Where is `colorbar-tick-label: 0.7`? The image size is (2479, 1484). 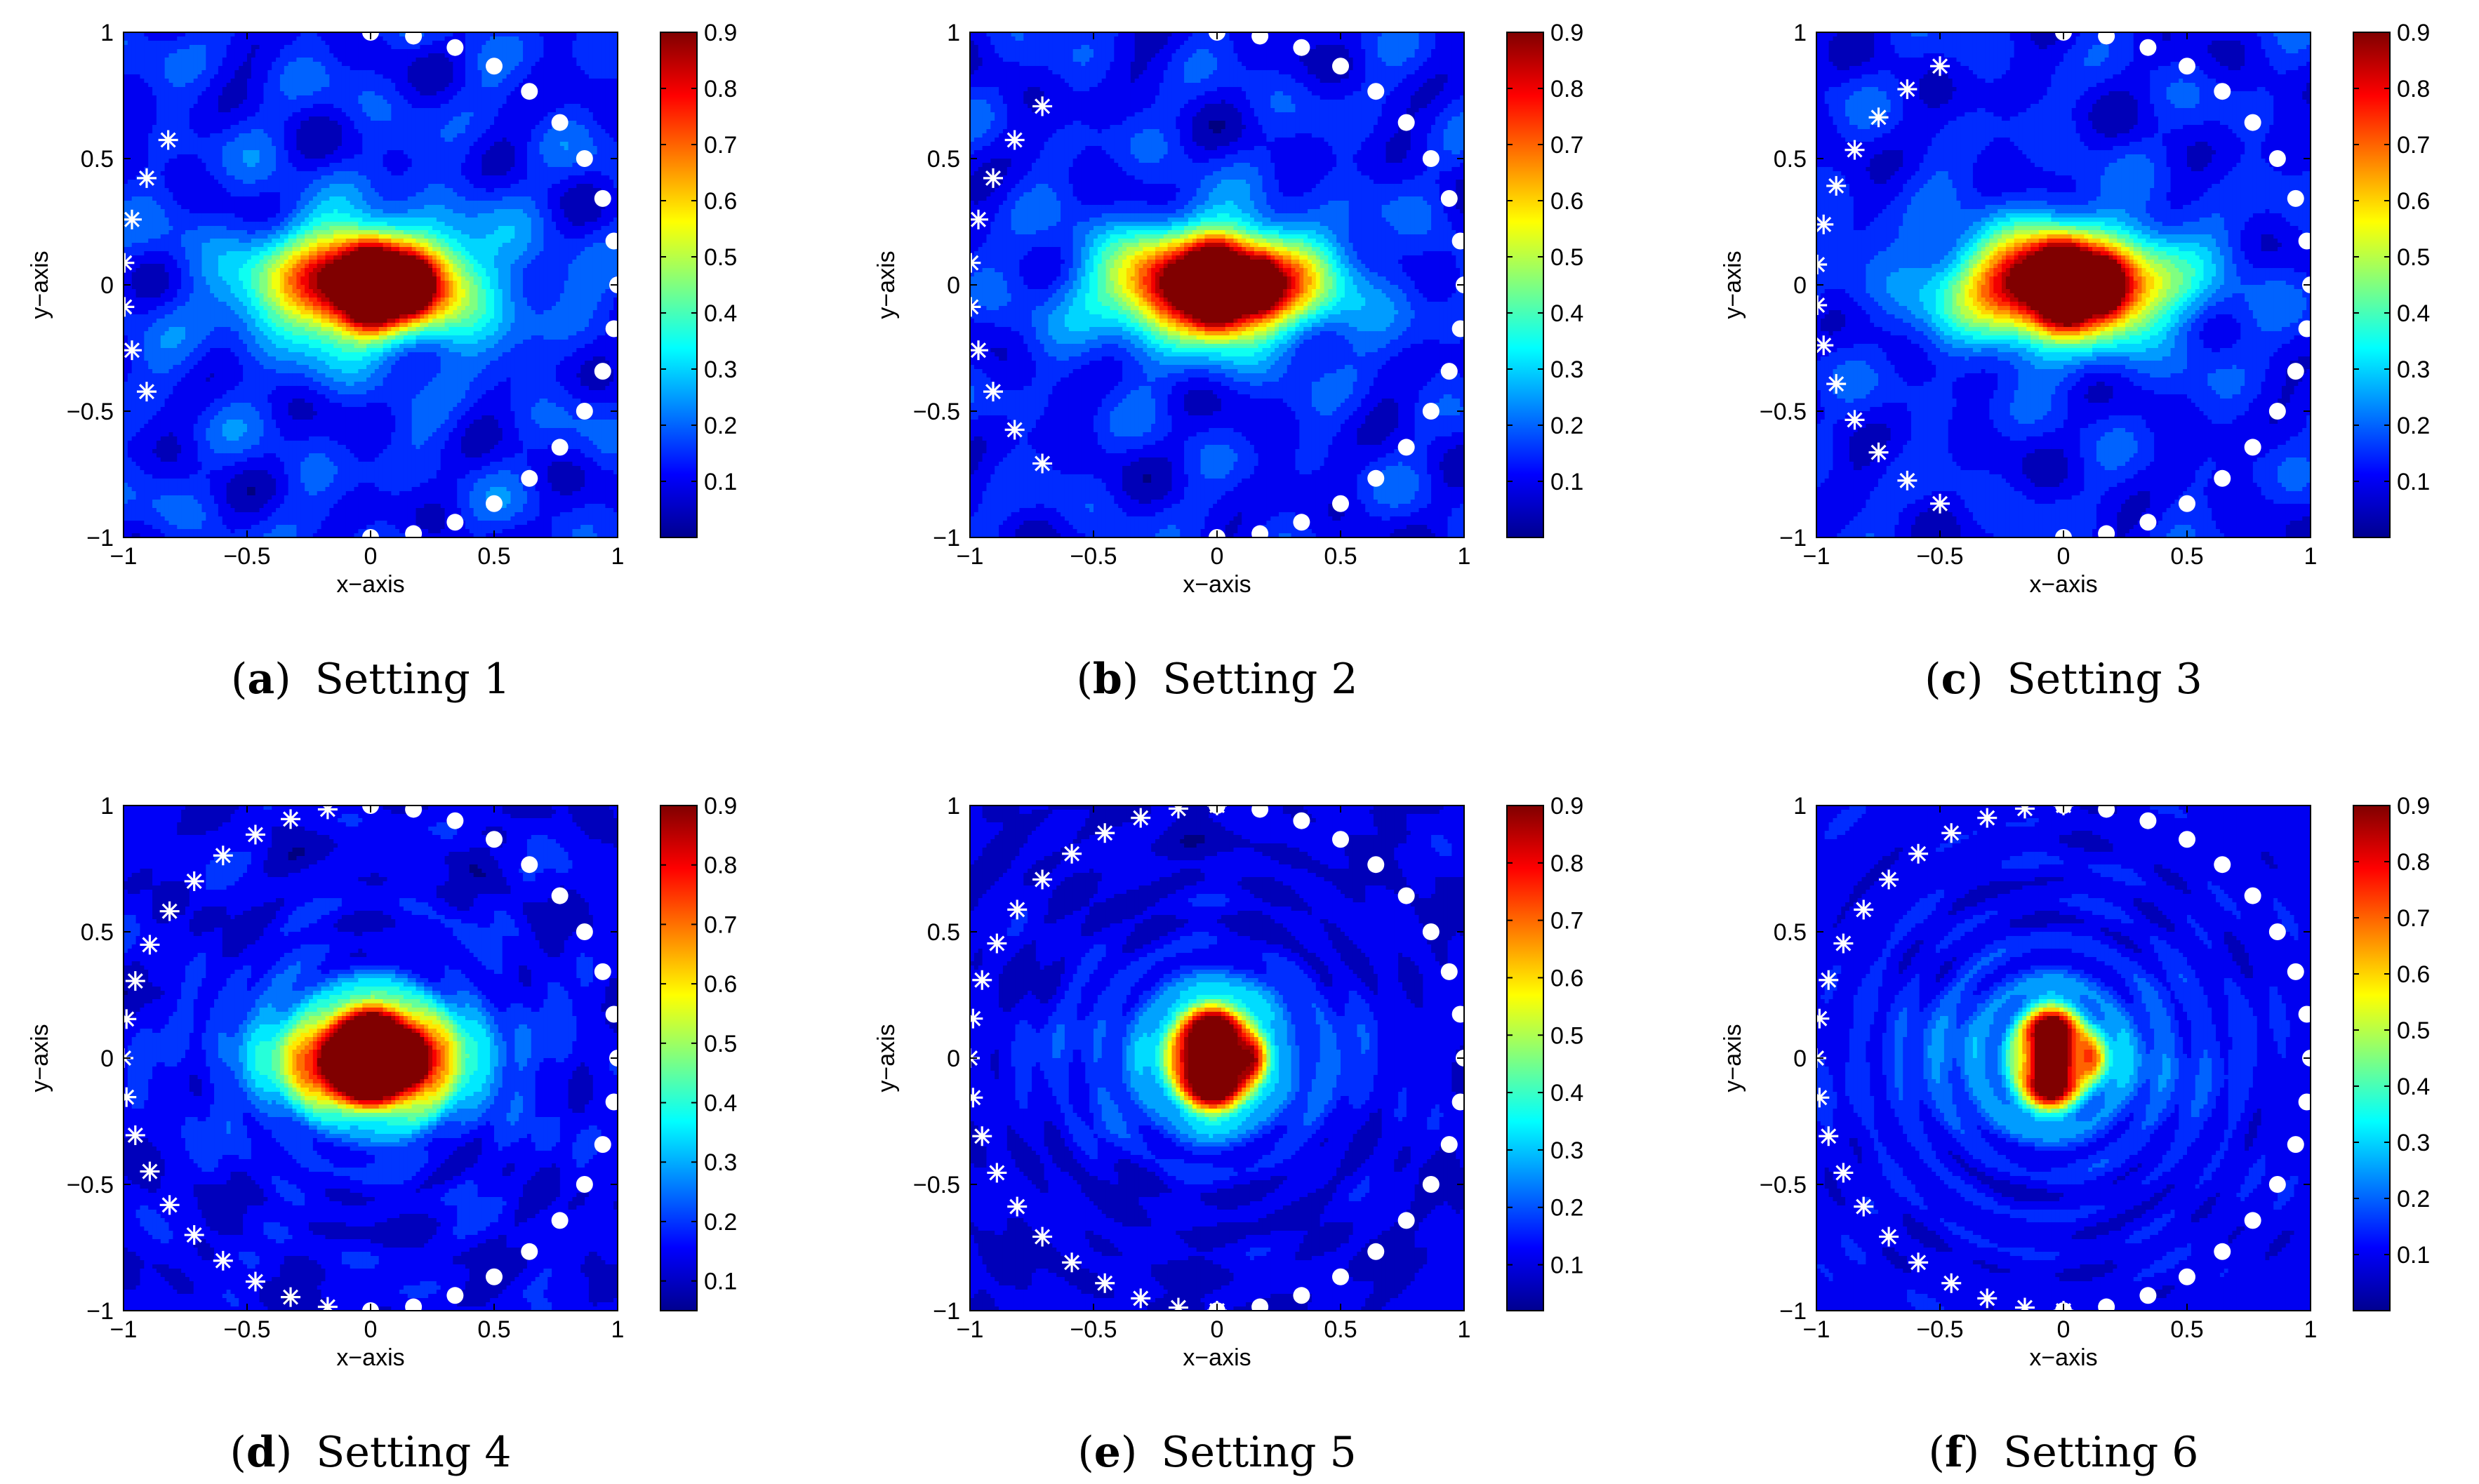
colorbar-tick-label: 0.7 is located at coordinates (720, 145).